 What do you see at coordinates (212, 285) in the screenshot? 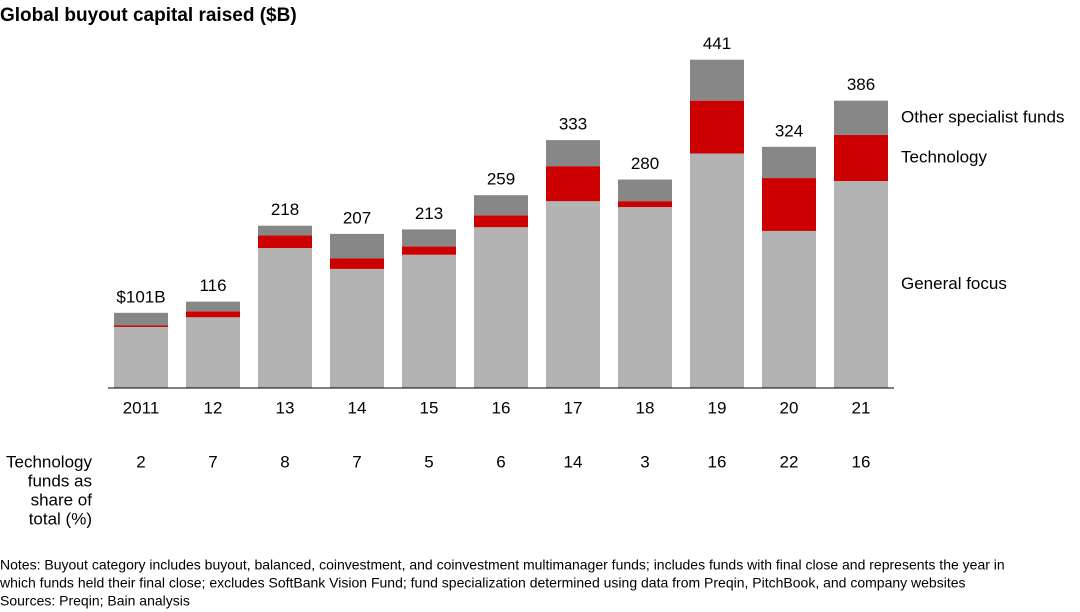
I see `total-label: 116` at bounding box center [212, 285].